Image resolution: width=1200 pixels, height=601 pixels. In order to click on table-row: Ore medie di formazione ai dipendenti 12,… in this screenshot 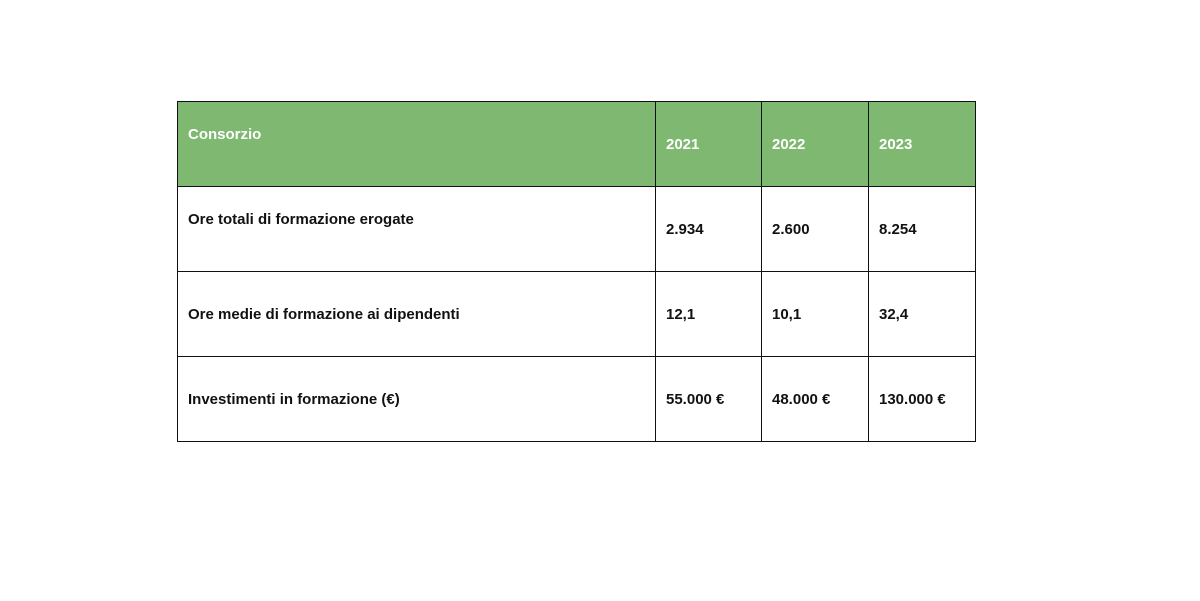, I will do `click(576, 314)`.